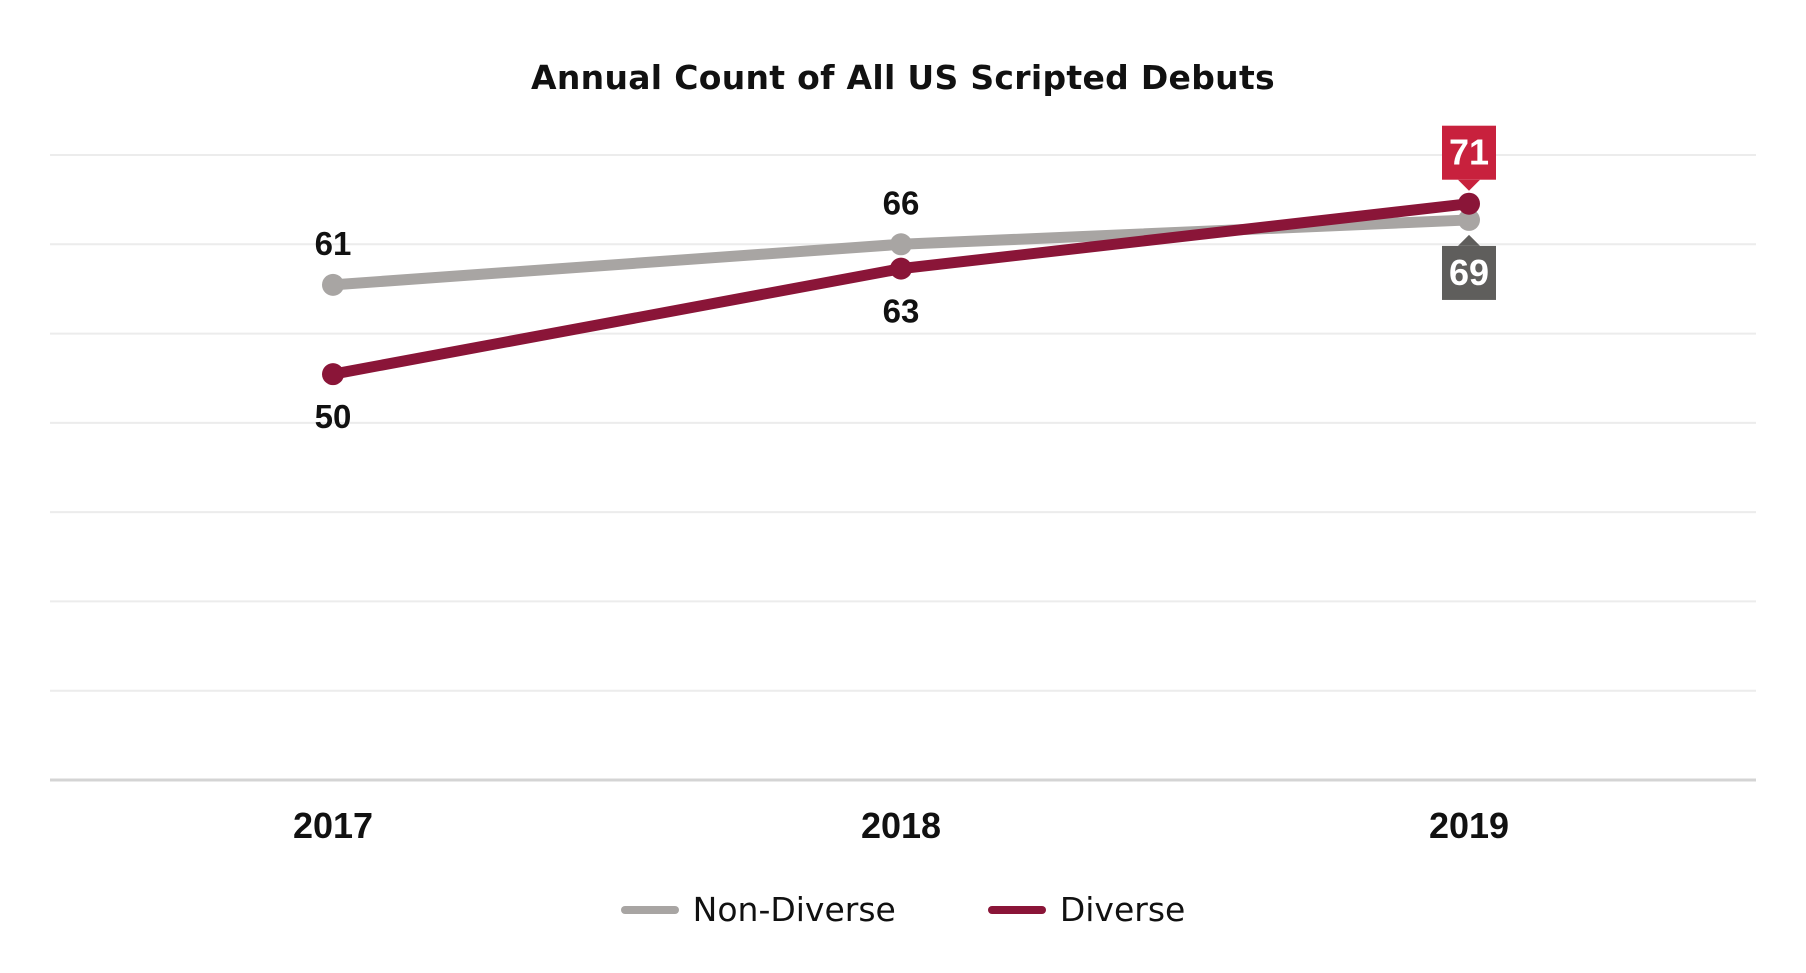 Image resolution: width=1806 pixels, height=973 pixels. I want to click on chart-title: Annual Count of All US Scripted Debuts, so click(903, 77).